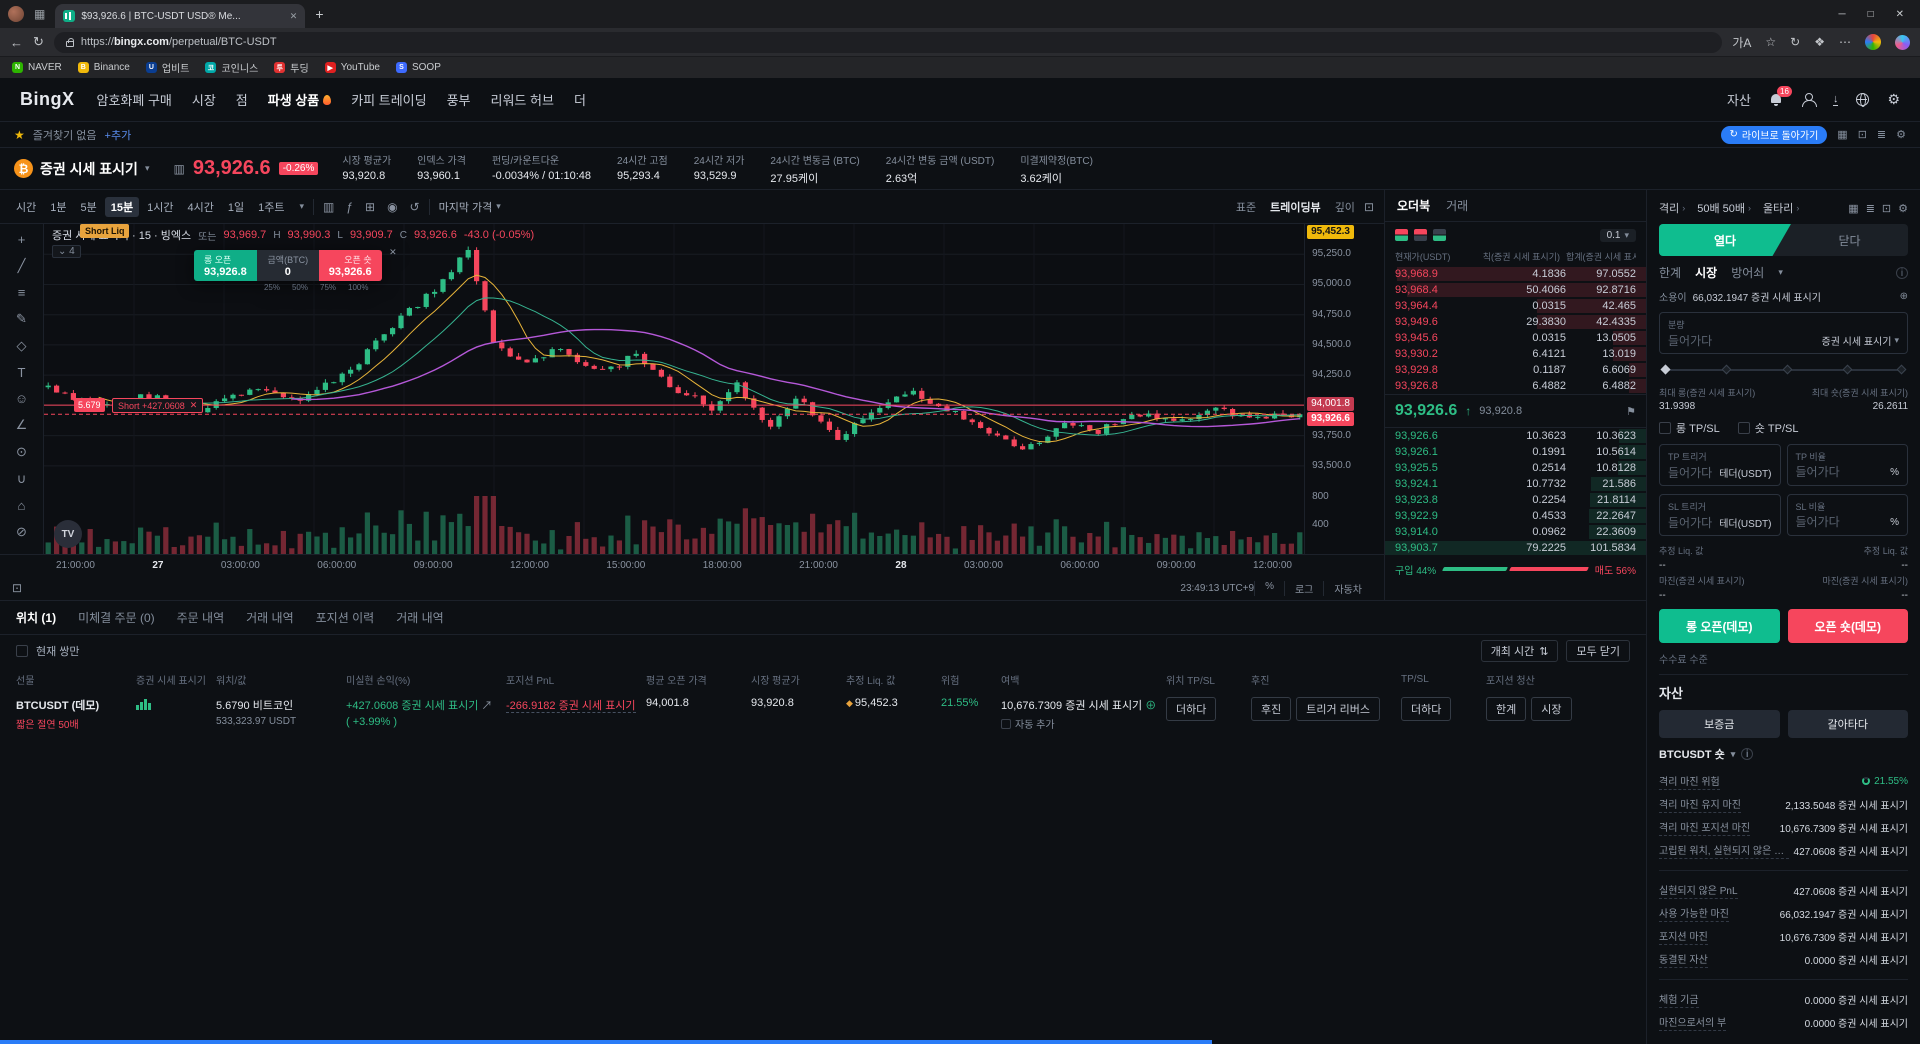 This screenshot has height=1044, width=1920. Describe the element at coordinates (1819, 42) in the screenshot. I see `extensions-icon: ❖` at that location.